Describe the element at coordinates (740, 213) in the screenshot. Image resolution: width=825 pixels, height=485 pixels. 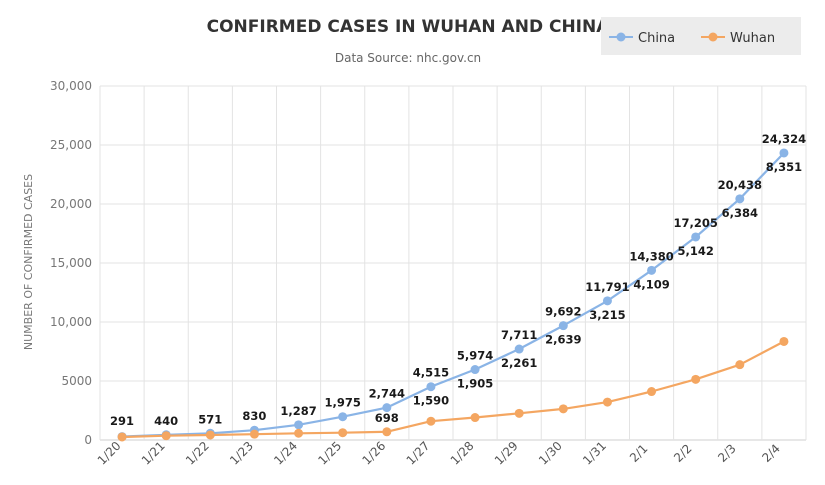
I see `data-label-wuhan: 6,384` at that location.